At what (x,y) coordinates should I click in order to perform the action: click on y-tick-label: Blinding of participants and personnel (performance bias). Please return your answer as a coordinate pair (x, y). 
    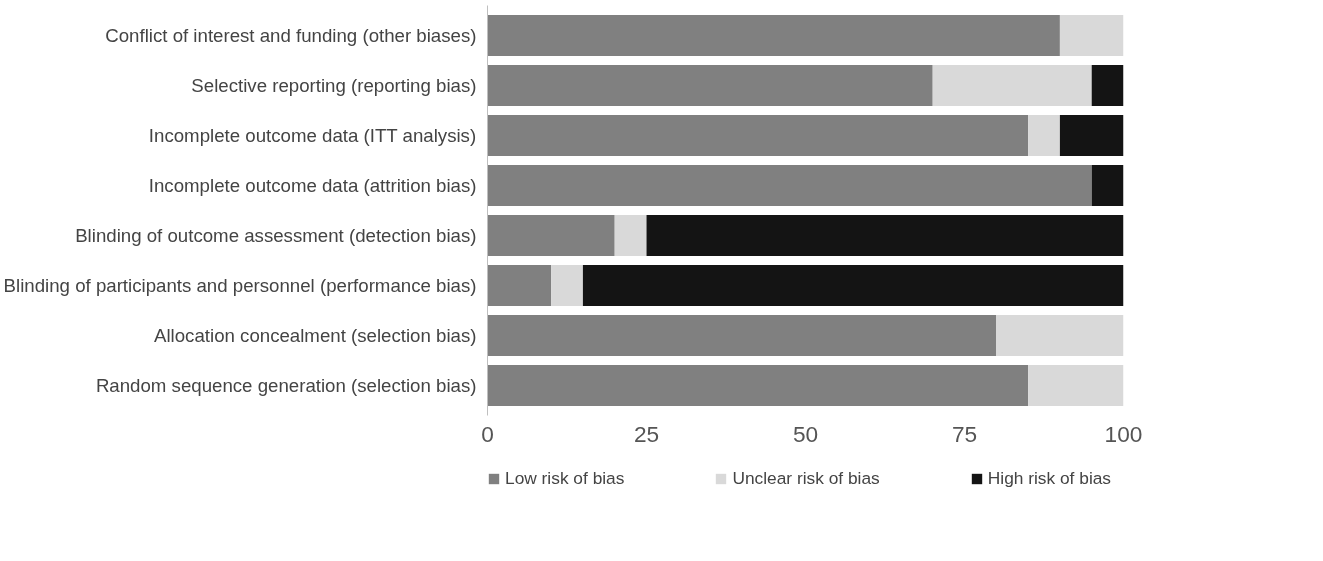
    Looking at the image, I should click on (240, 285).